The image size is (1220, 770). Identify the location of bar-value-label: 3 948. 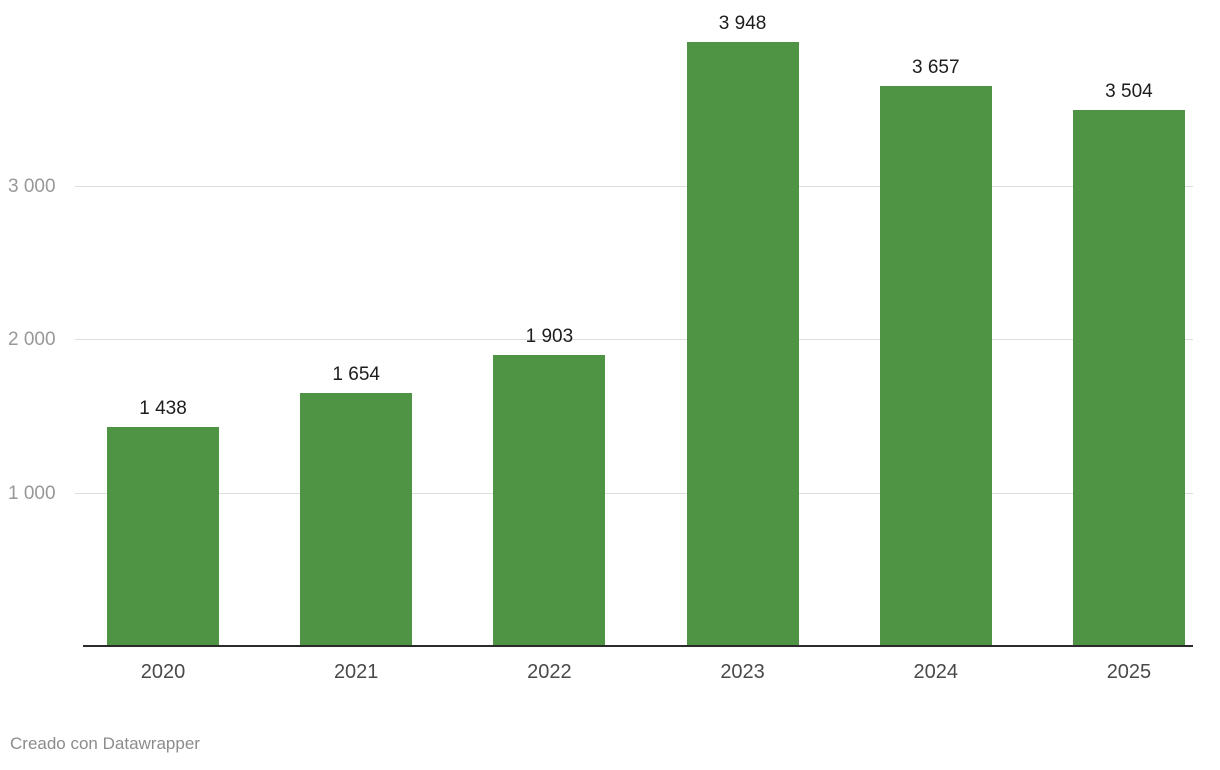
(742, 23).